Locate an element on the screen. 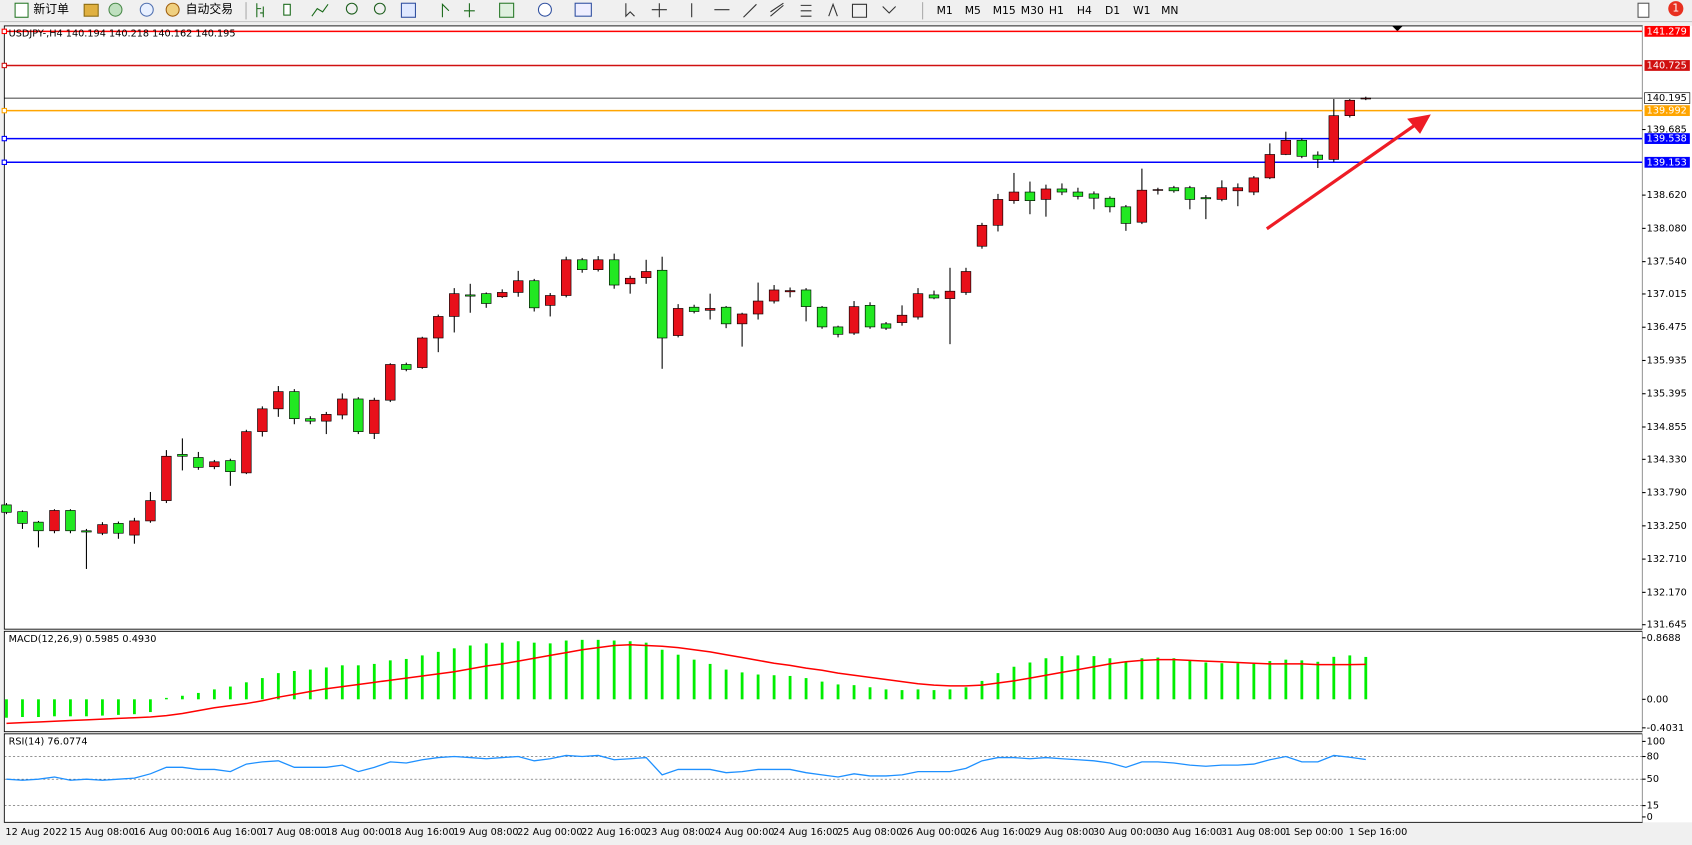 The height and width of the screenshot is (845, 1692). zoom-in-button is located at coordinates (351, 8).